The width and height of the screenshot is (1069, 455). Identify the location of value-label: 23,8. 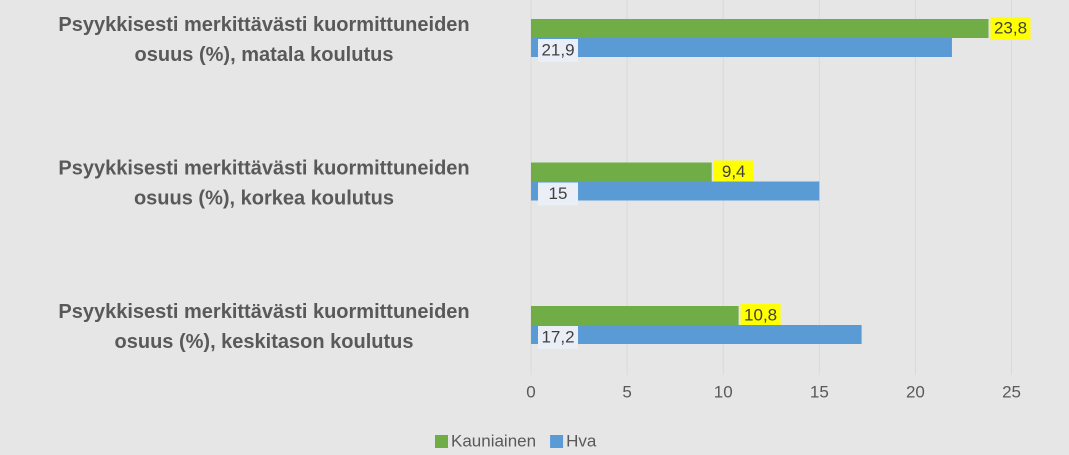
(1010, 27).